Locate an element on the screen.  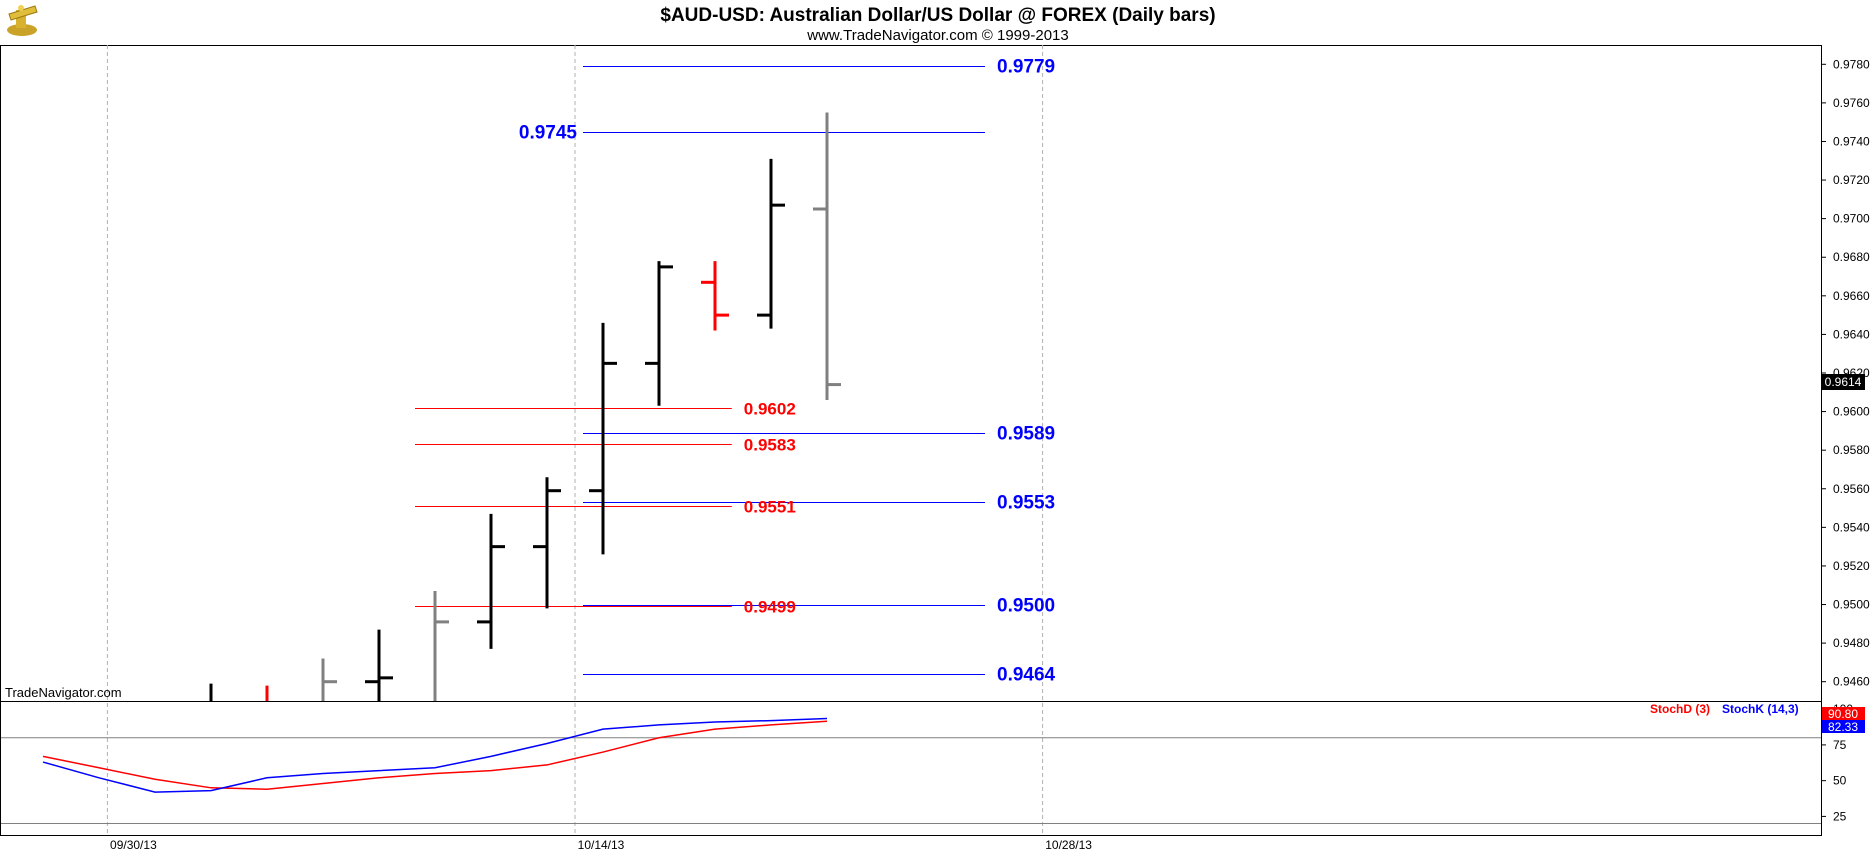
x-tick-label: 10/14/13 is located at coordinates (601, 845).